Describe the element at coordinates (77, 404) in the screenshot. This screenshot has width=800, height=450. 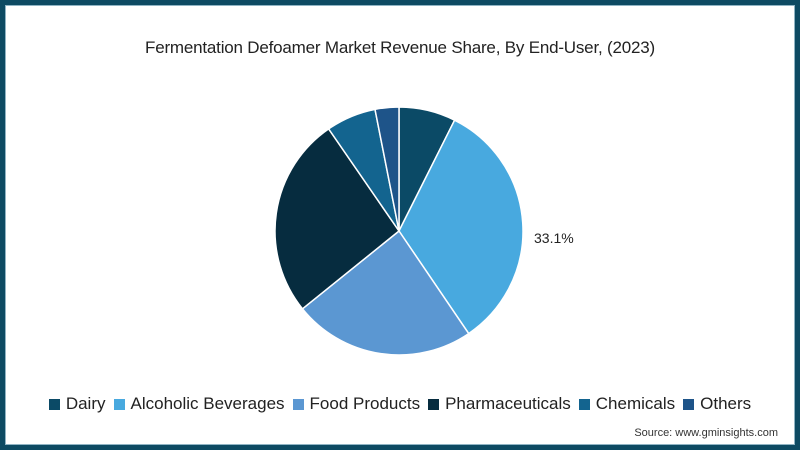
I see `legend-item-dairy: Dairy` at that location.